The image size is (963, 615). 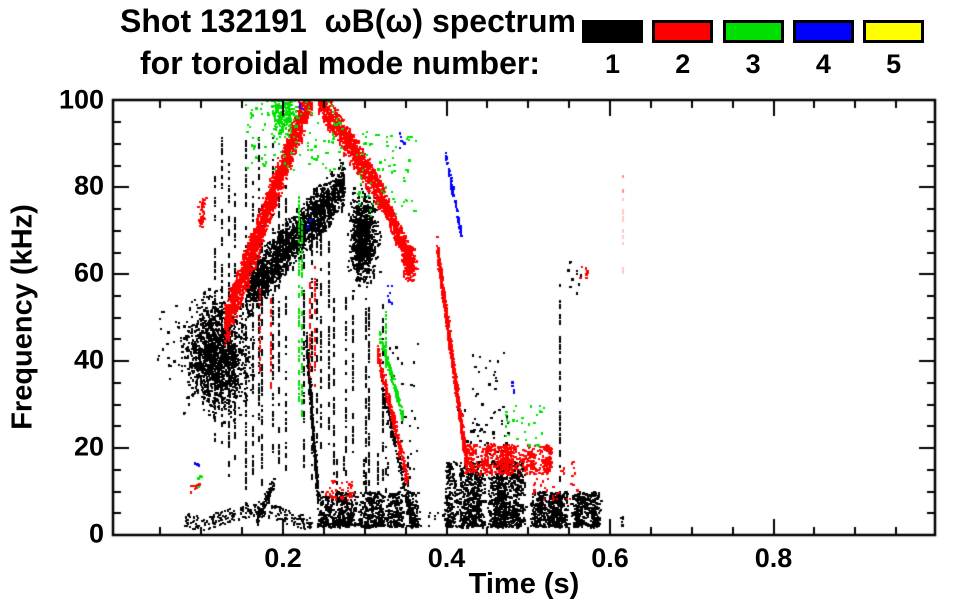 What do you see at coordinates (283, 558) in the screenshot?
I see `x-tick-label: 0.2` at bounding box center [283, 558].